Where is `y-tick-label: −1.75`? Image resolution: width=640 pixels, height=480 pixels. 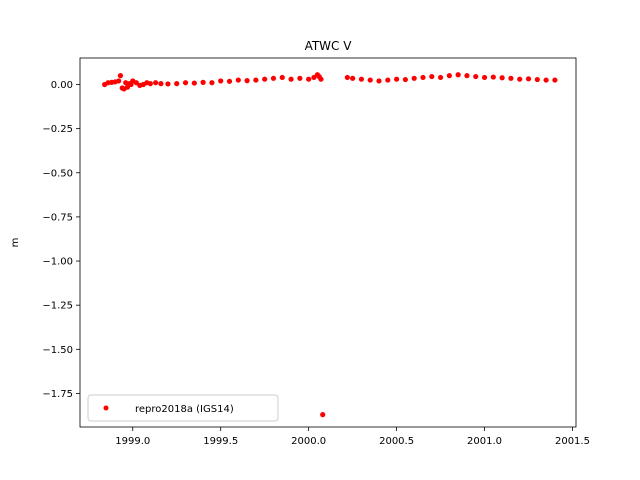 y-tick-label: −1.75 is located at coordinates (57, 394).